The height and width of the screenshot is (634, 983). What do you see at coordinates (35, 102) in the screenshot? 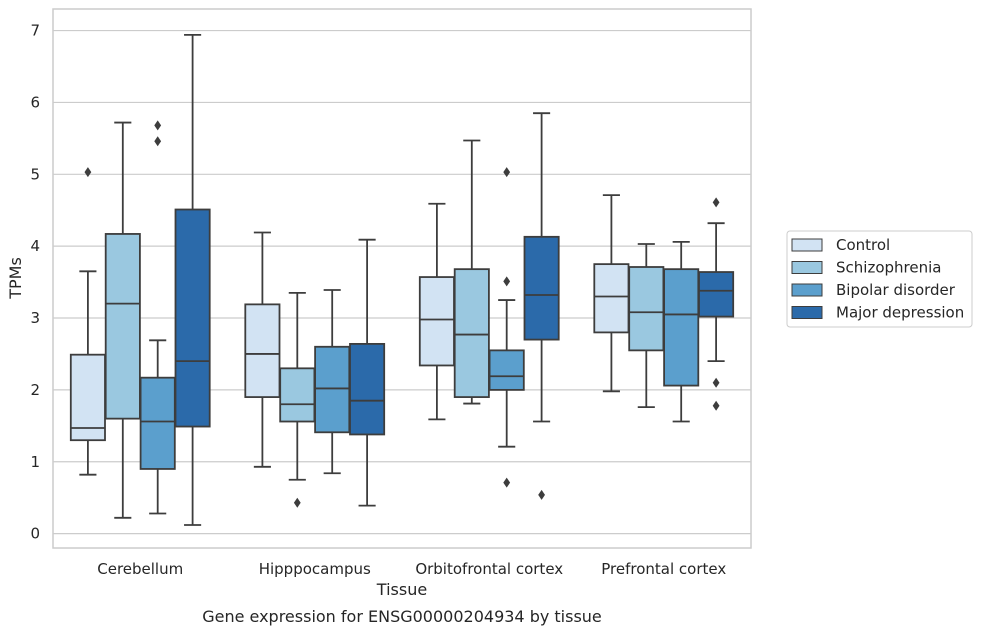
I see `y-tick-label-6: 6` at bounding box center [35, 102].